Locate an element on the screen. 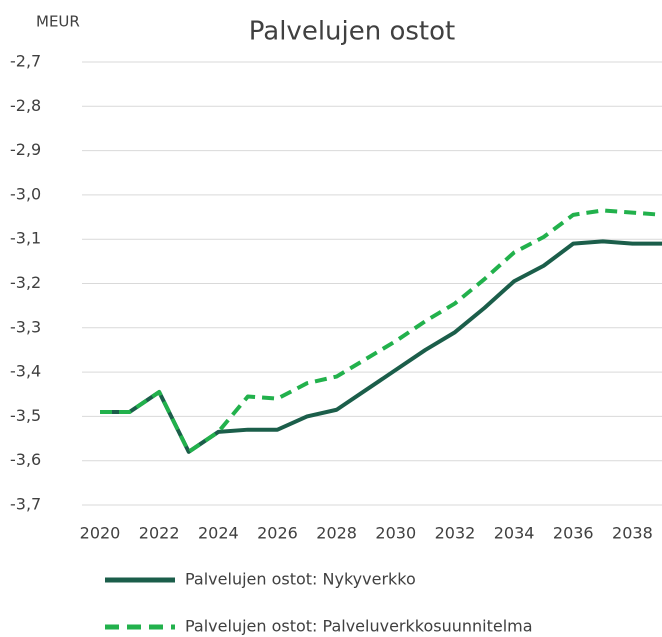  x-tick-label: 2020 is located at coordinates (100, 533).